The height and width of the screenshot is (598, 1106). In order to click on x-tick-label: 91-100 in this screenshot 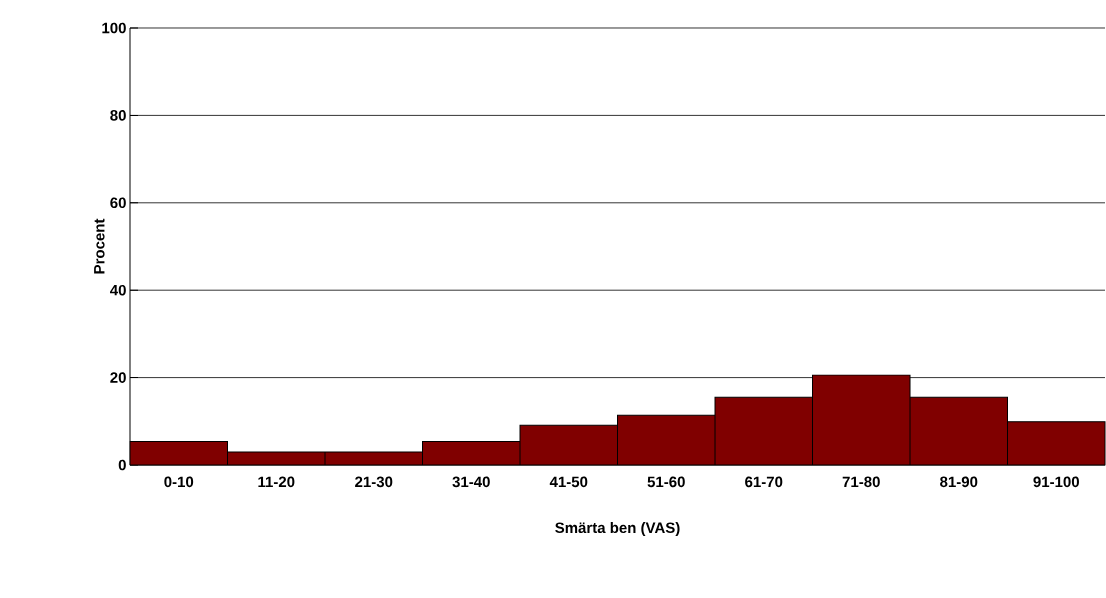, I will do `click(1056, 482)`.